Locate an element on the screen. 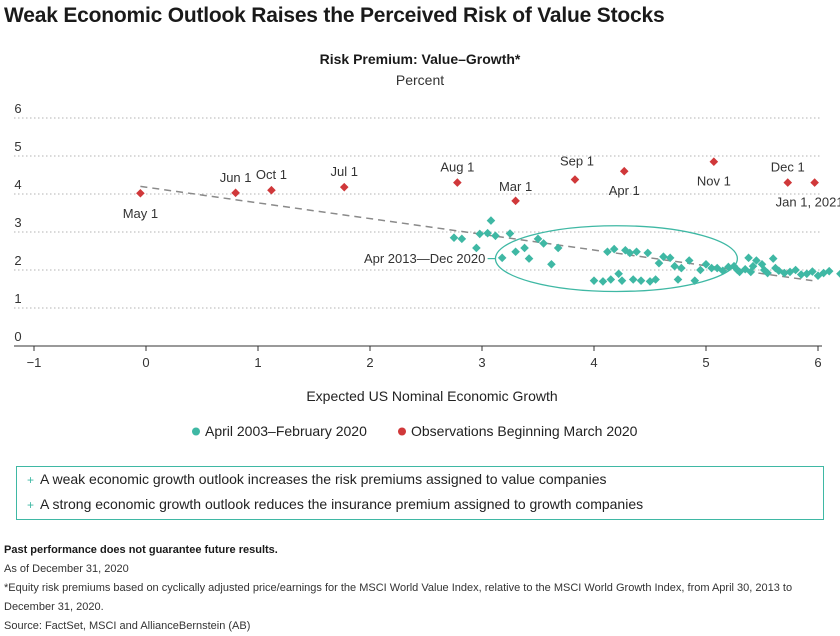  cluster-ellipse is located at coordinates (616, 259).